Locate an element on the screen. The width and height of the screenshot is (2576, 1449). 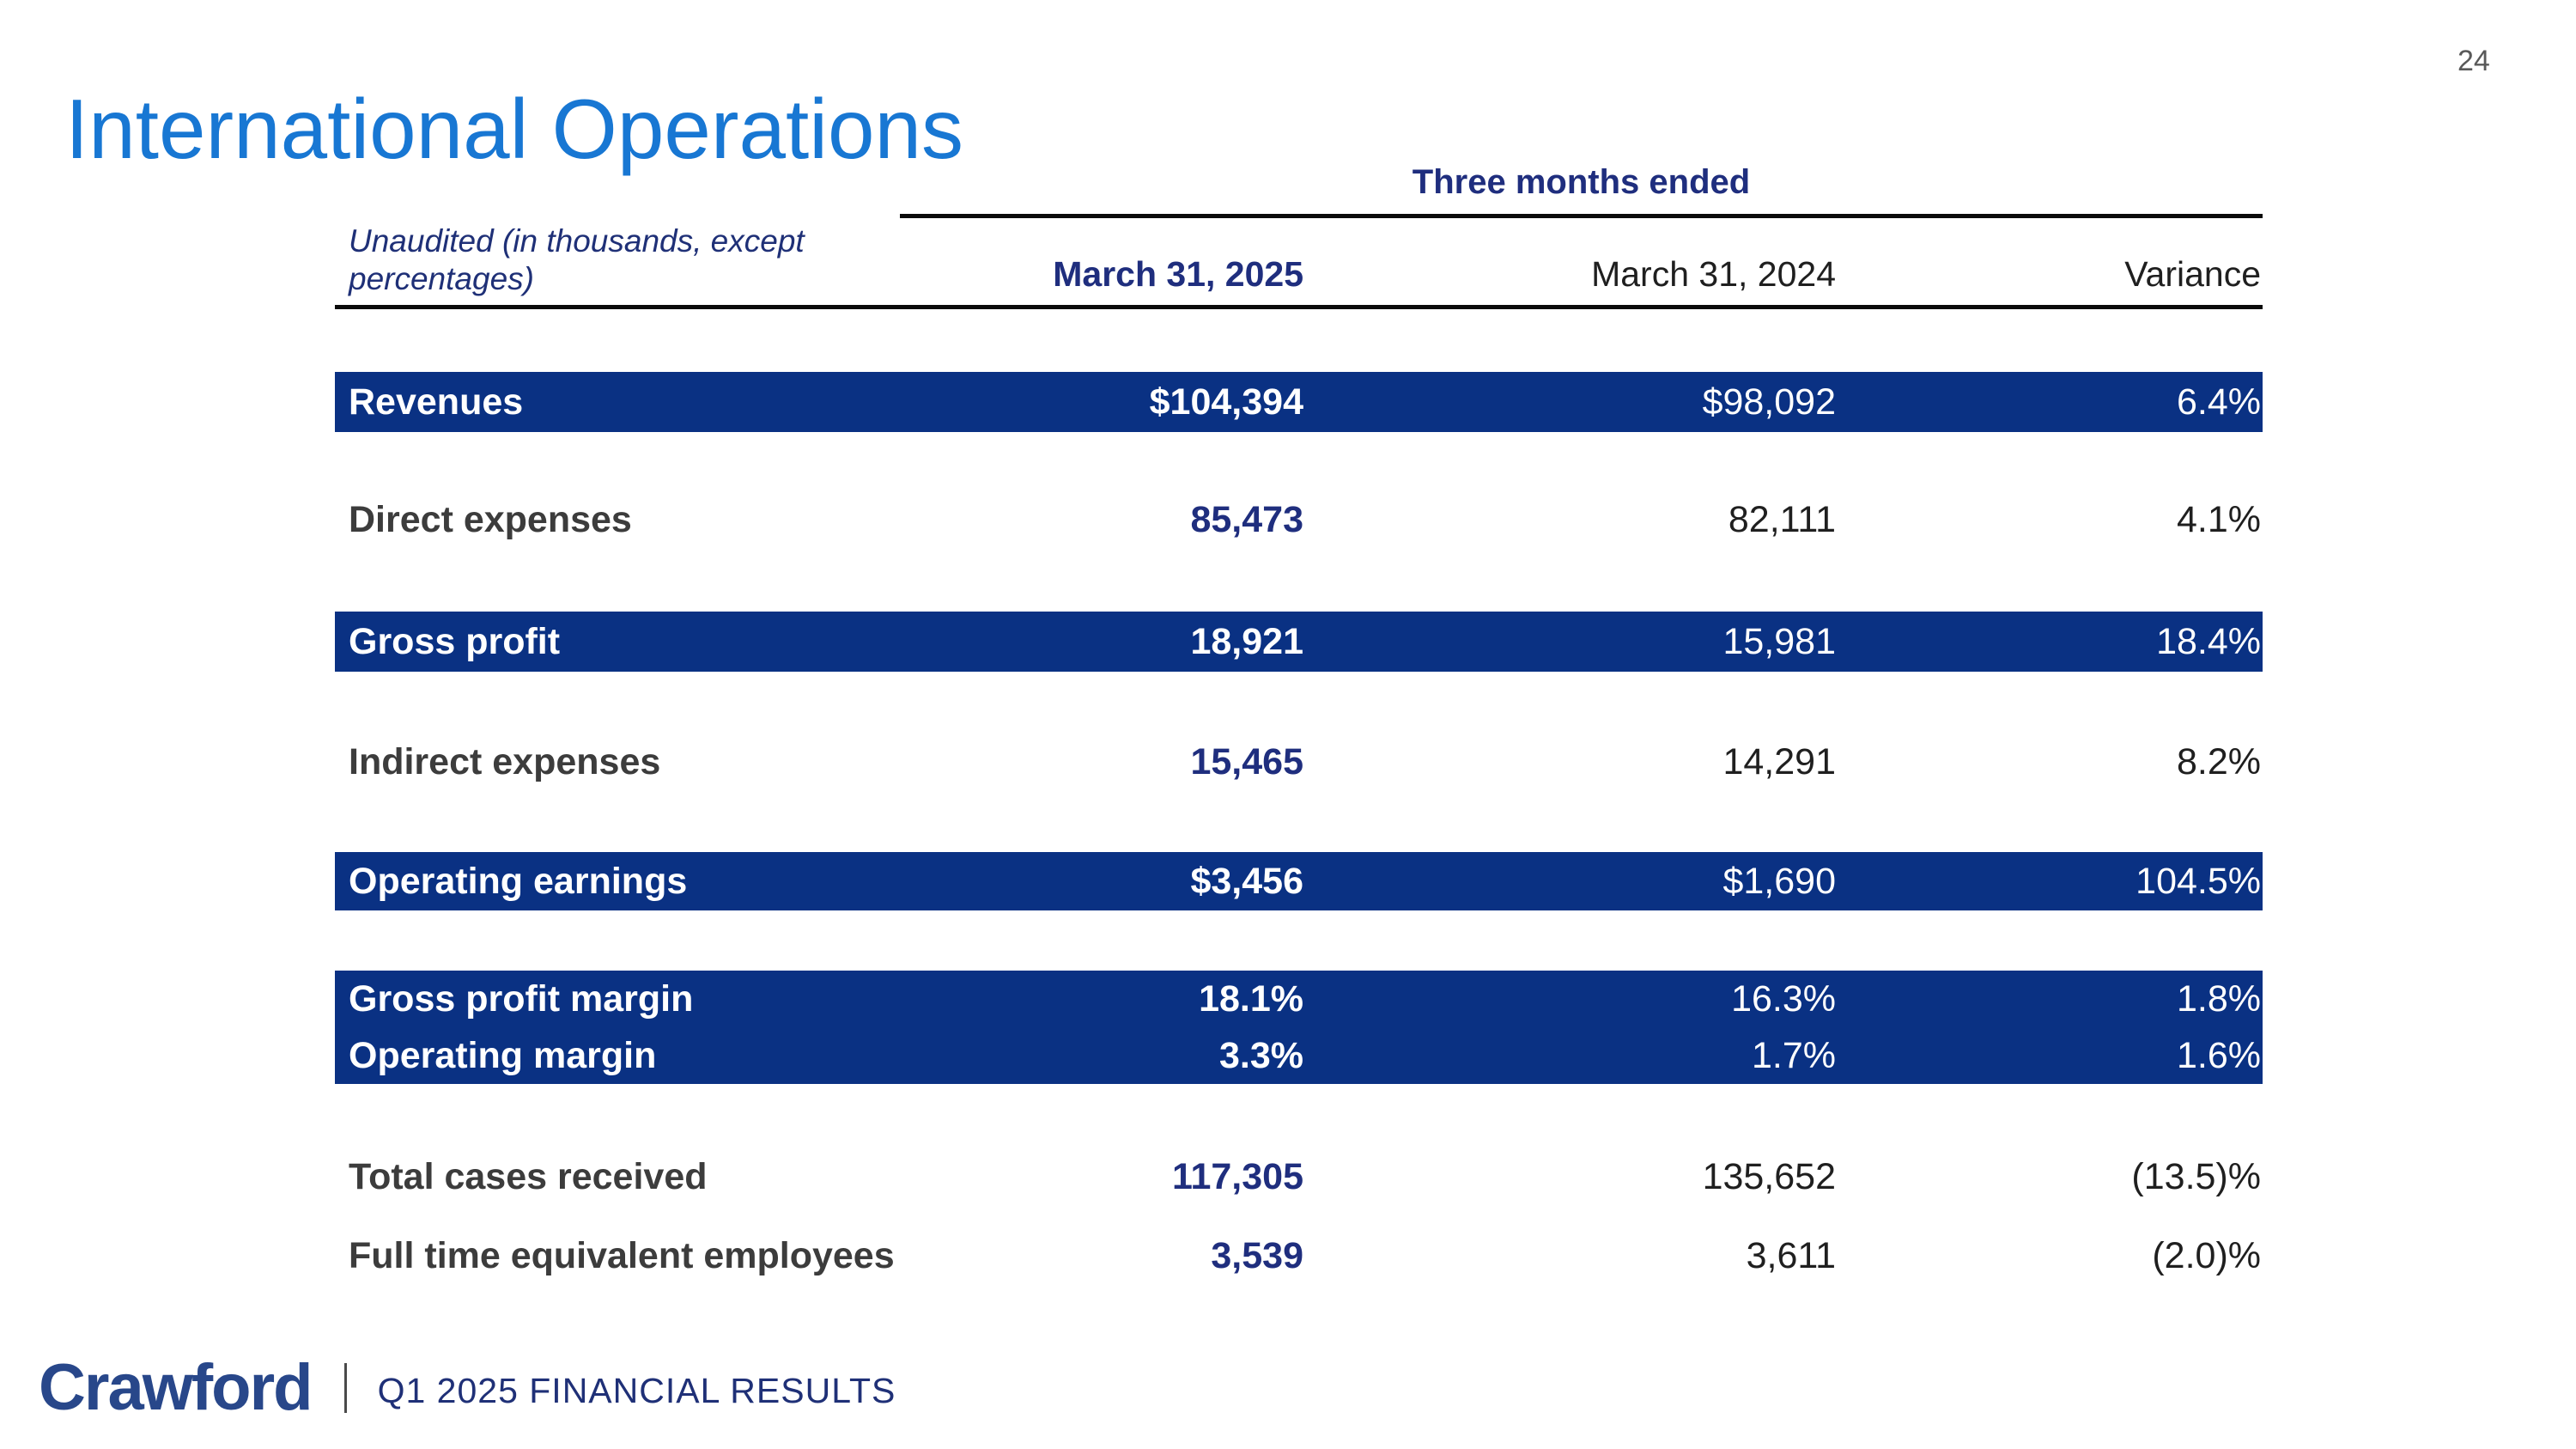
column-header-2024: March 31, 2024 is located at coordinates (1572, 262).